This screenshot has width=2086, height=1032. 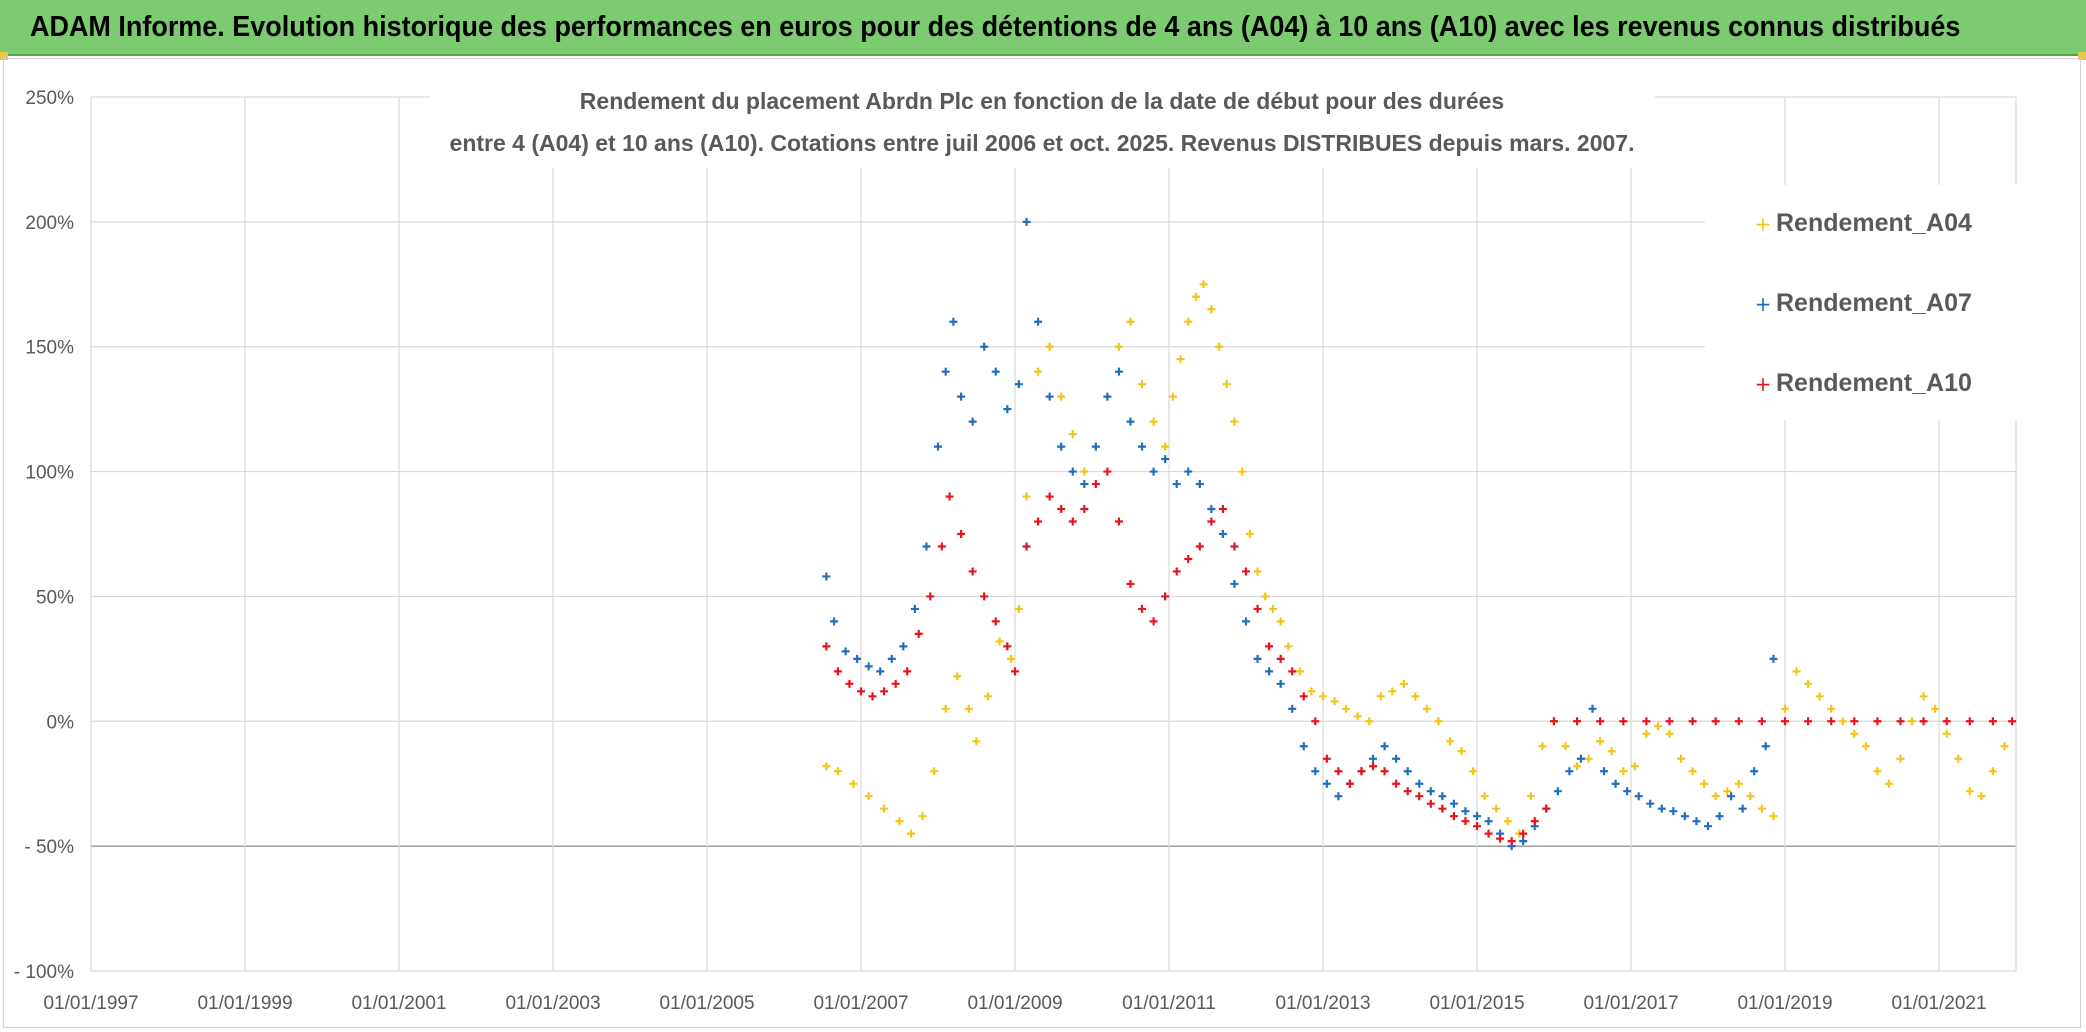 What do you see at coordinates (1874, 383) in the screenshot?
I see `legend-label-a10: Rendement_A10` at bounding box center [1874, 383].